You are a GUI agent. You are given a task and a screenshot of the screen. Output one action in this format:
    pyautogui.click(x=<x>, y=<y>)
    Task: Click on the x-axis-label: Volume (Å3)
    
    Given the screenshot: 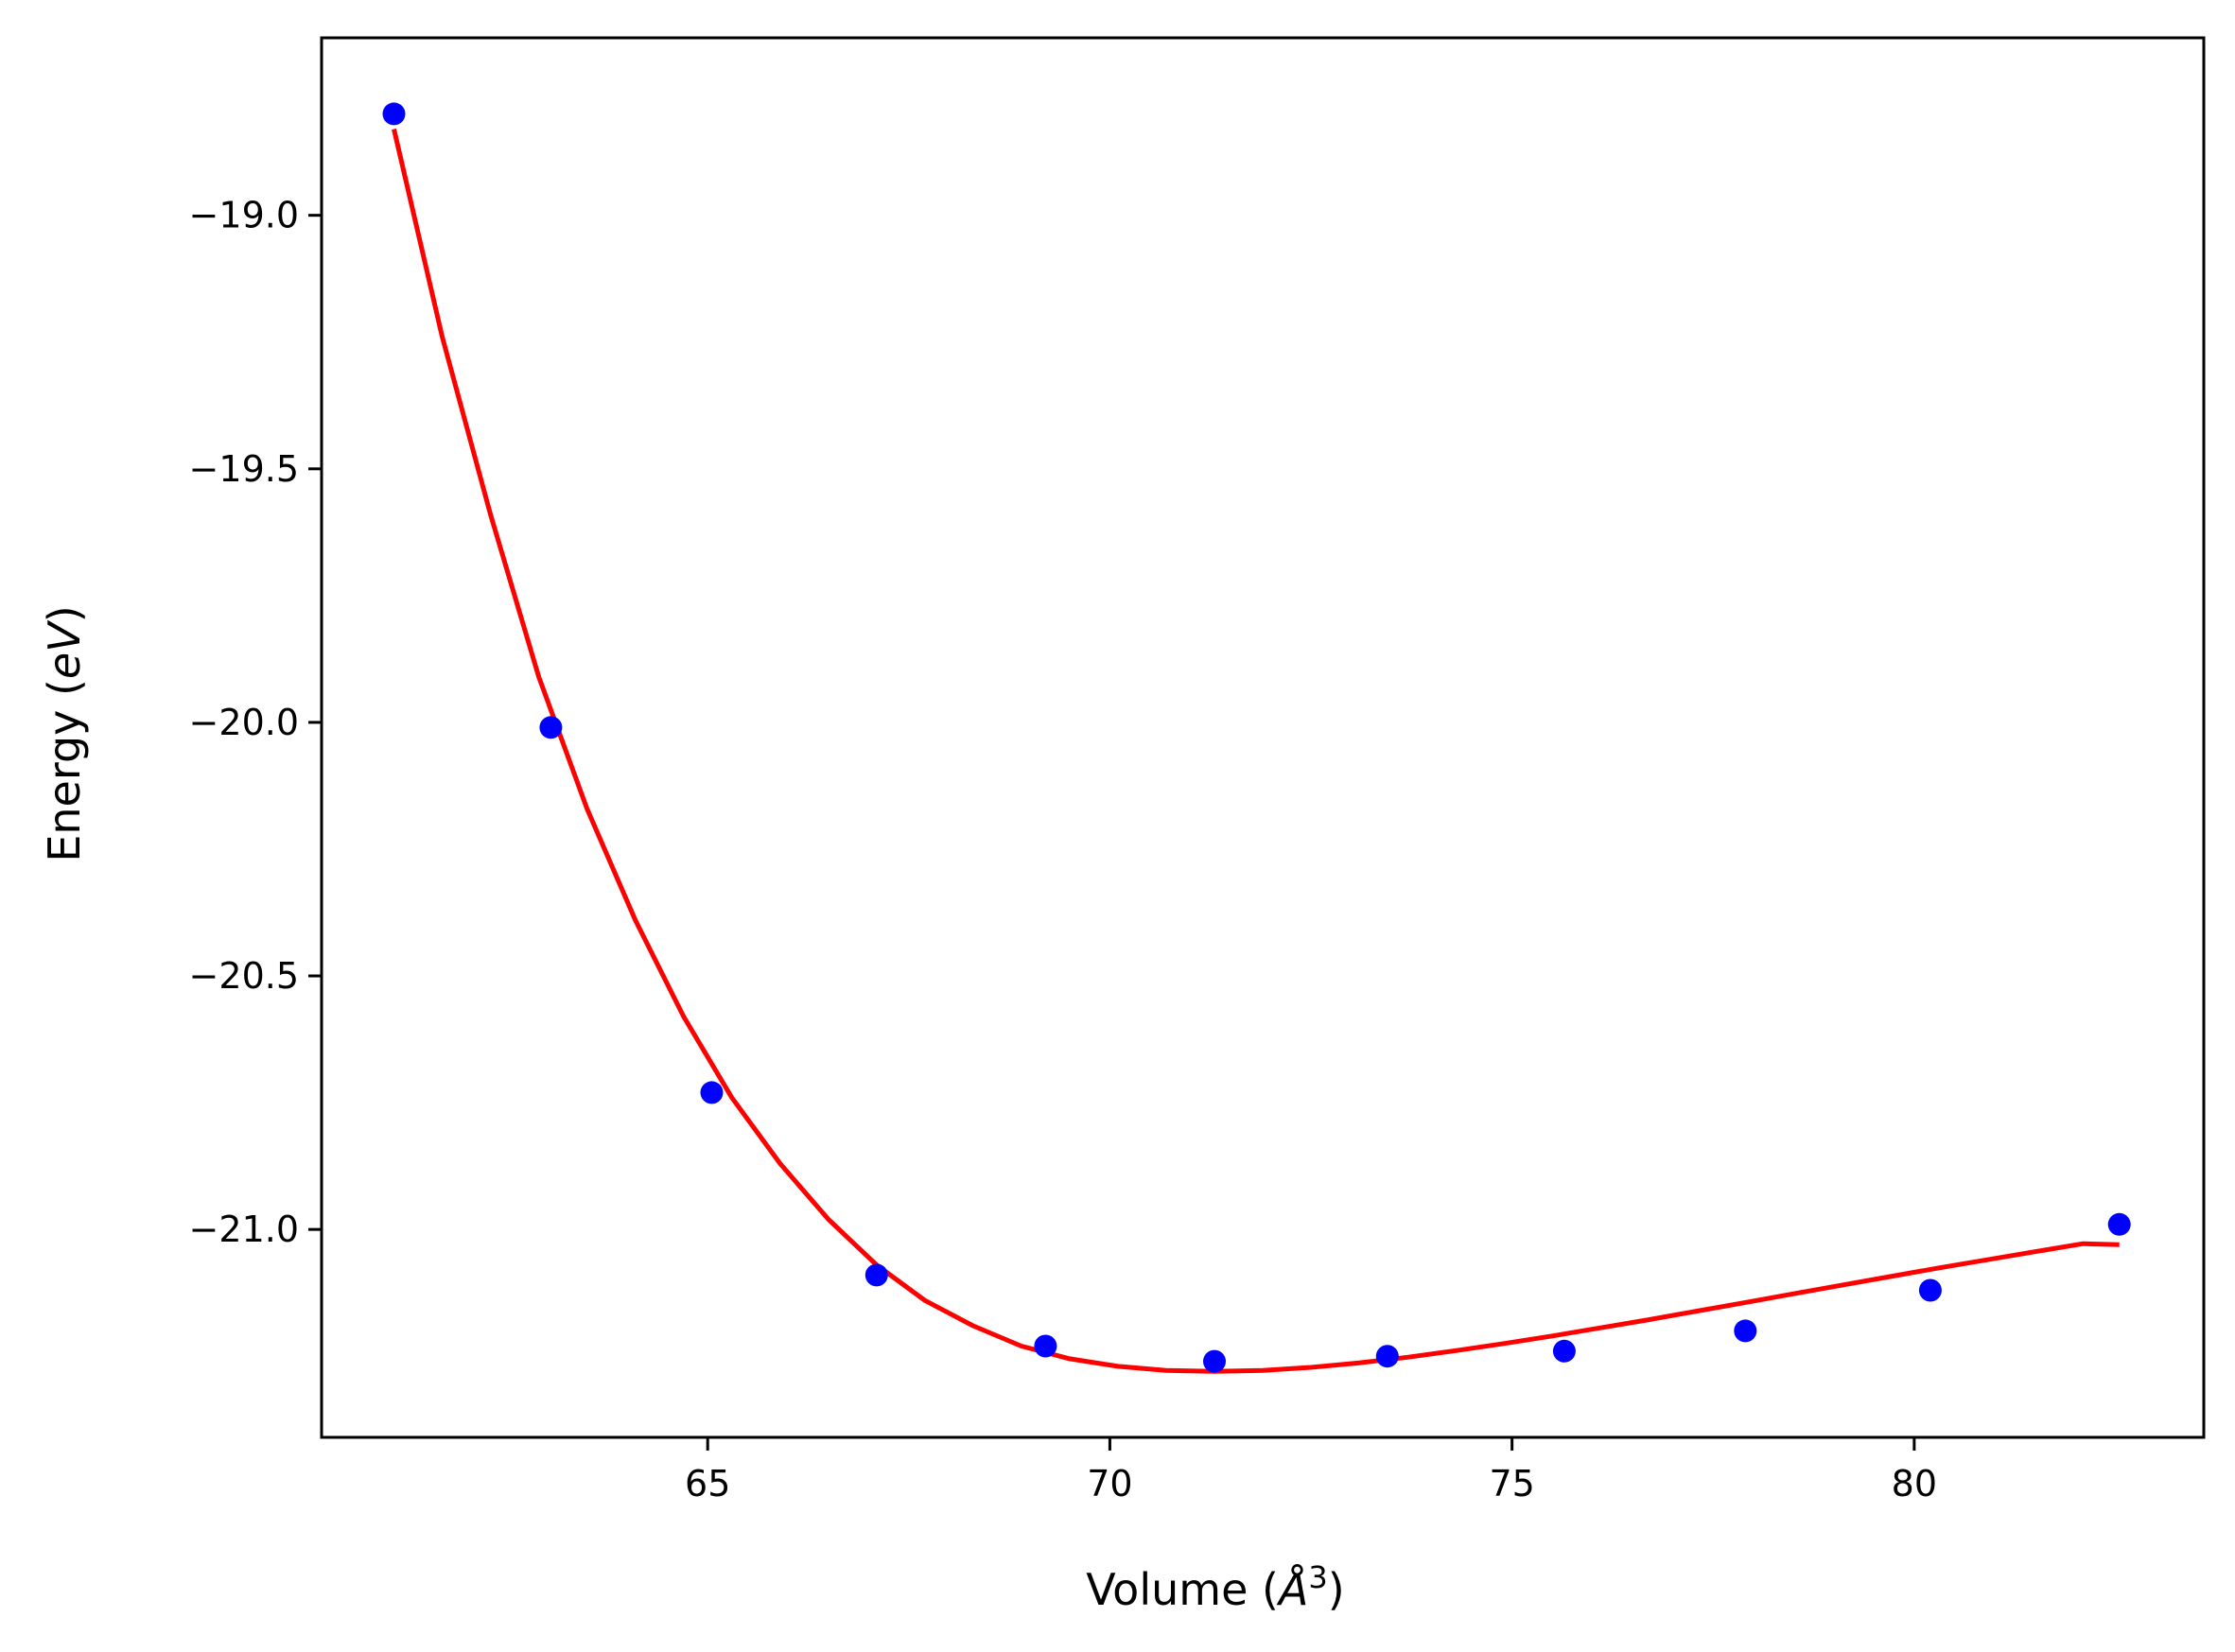 What is the action you would take?
    pyautogui.click(x=1215, y=1587)
    